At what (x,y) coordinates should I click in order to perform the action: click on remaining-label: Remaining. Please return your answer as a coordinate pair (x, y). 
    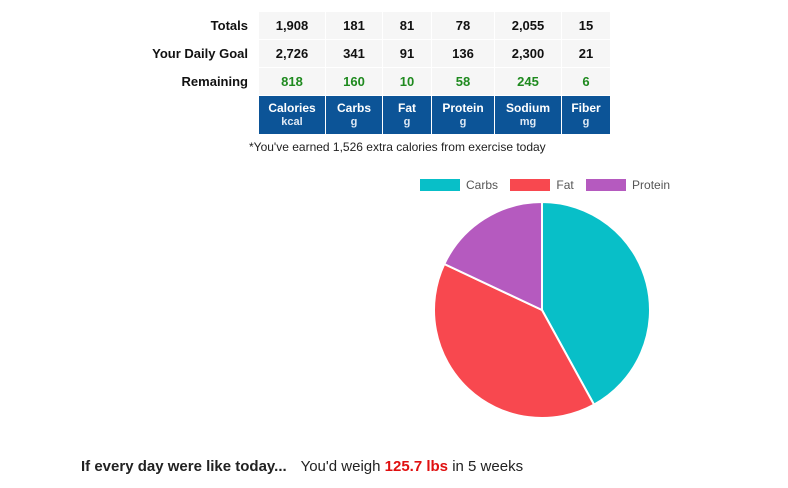
    Looking at the image, I should click on (179, 81).